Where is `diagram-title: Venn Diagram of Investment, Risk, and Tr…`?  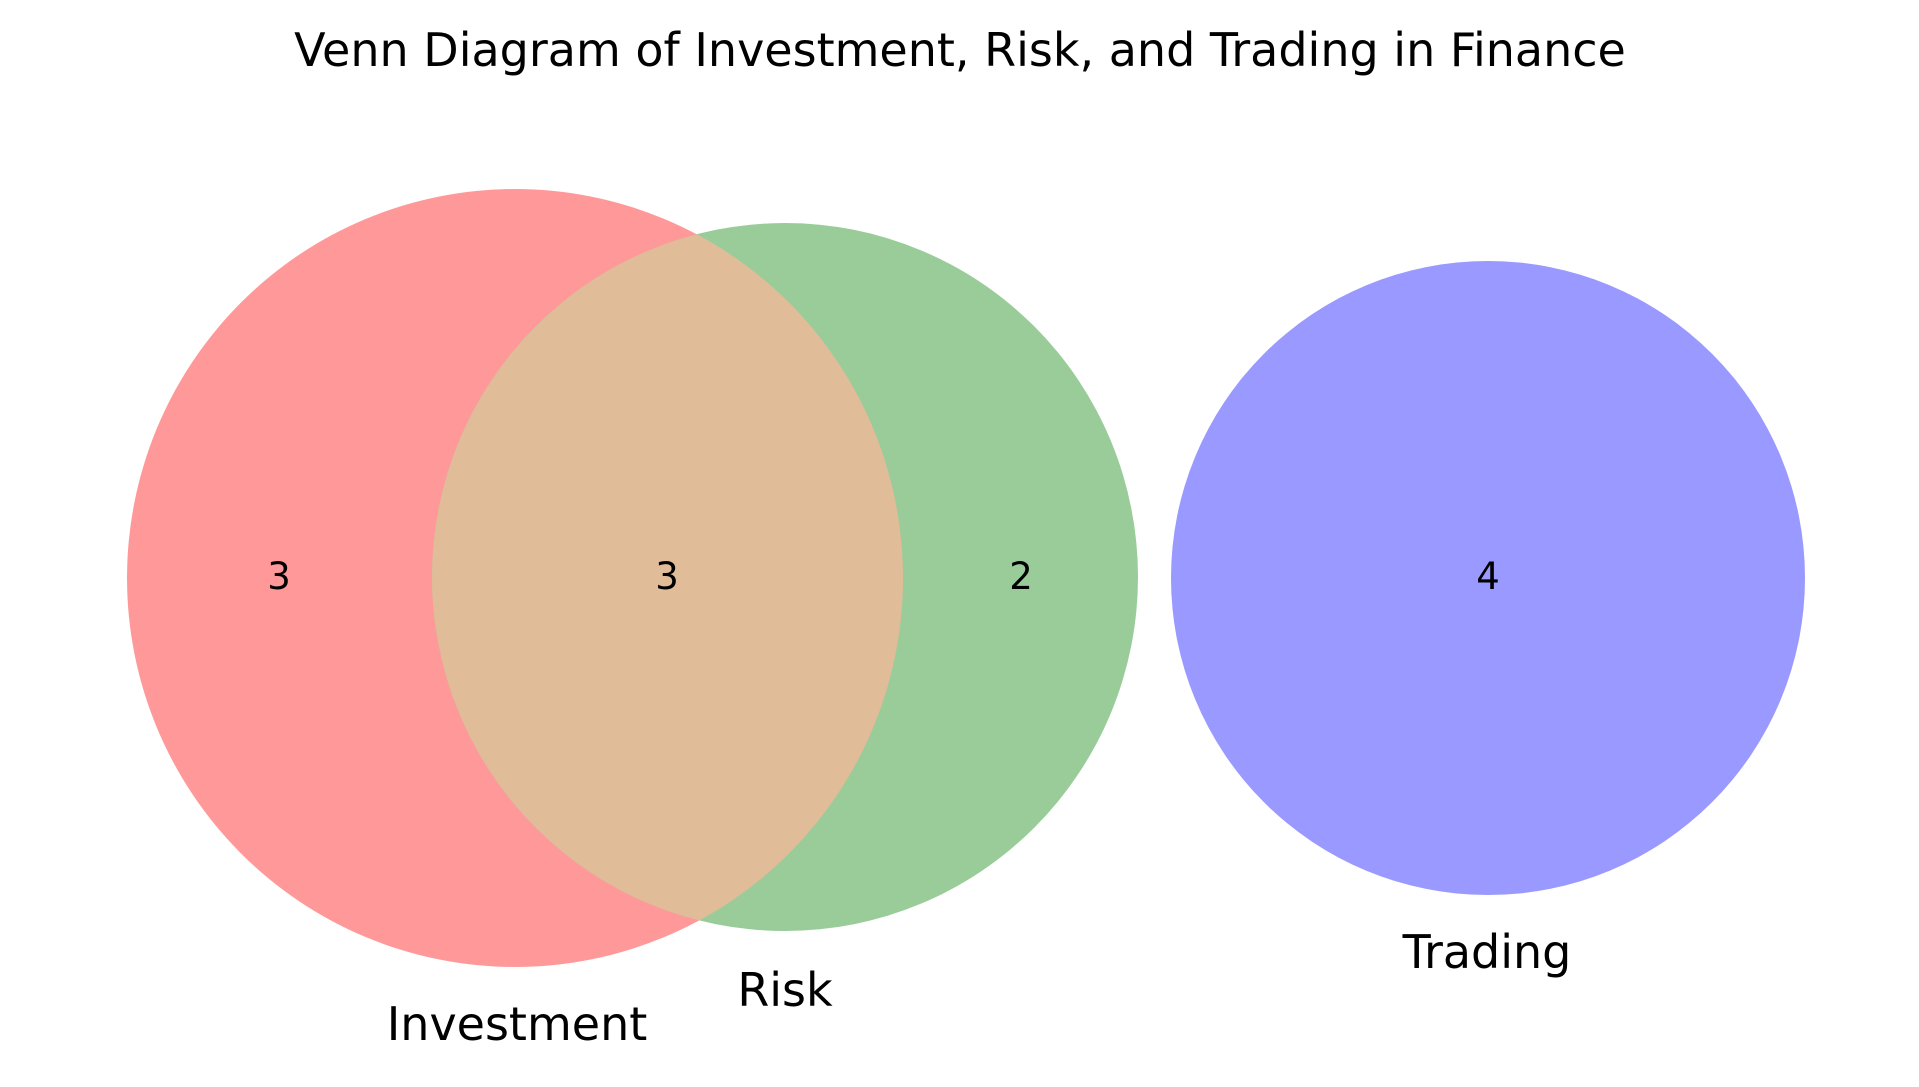
diagram-title: Venn Diagram of Investment, Risk, and Tr… is located at coordinates (960, 50).